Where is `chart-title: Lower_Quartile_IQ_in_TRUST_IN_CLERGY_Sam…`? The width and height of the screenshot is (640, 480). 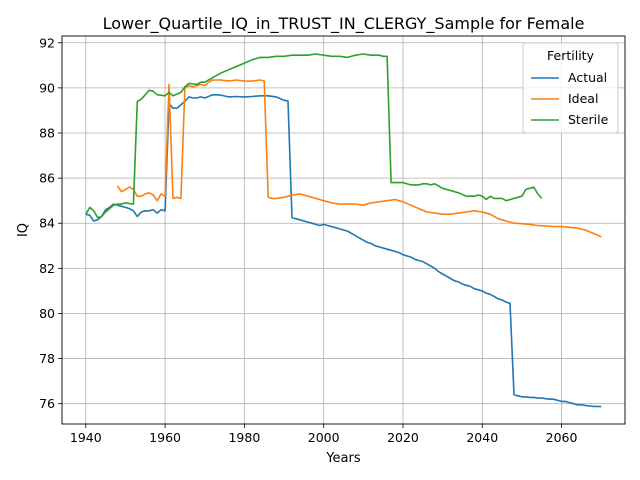
chart-title: Lower_Quartile_IQ_in_TRUST_IN_CLERGY_Sam… is located at coordinates (344, 24).